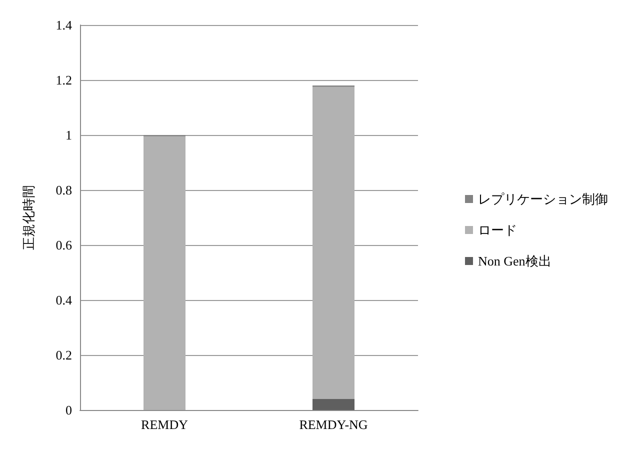 The image size is (618, 460). I want to click on legend-label: レプリケーション制御, so click(543, 199).